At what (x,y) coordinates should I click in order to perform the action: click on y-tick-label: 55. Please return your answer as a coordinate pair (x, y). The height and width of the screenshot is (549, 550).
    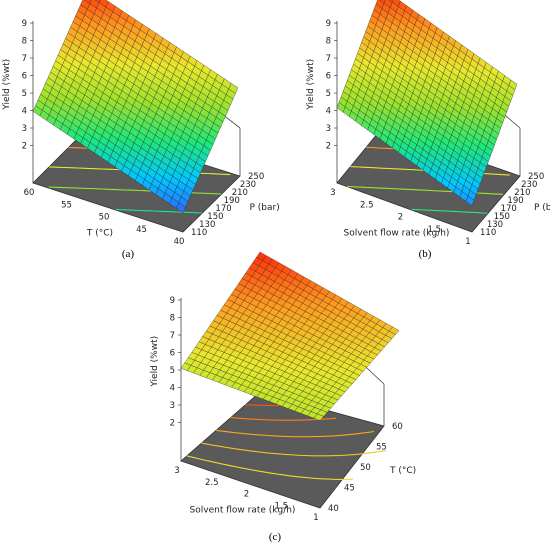
    Looking at the image, I should click on (381, 448).